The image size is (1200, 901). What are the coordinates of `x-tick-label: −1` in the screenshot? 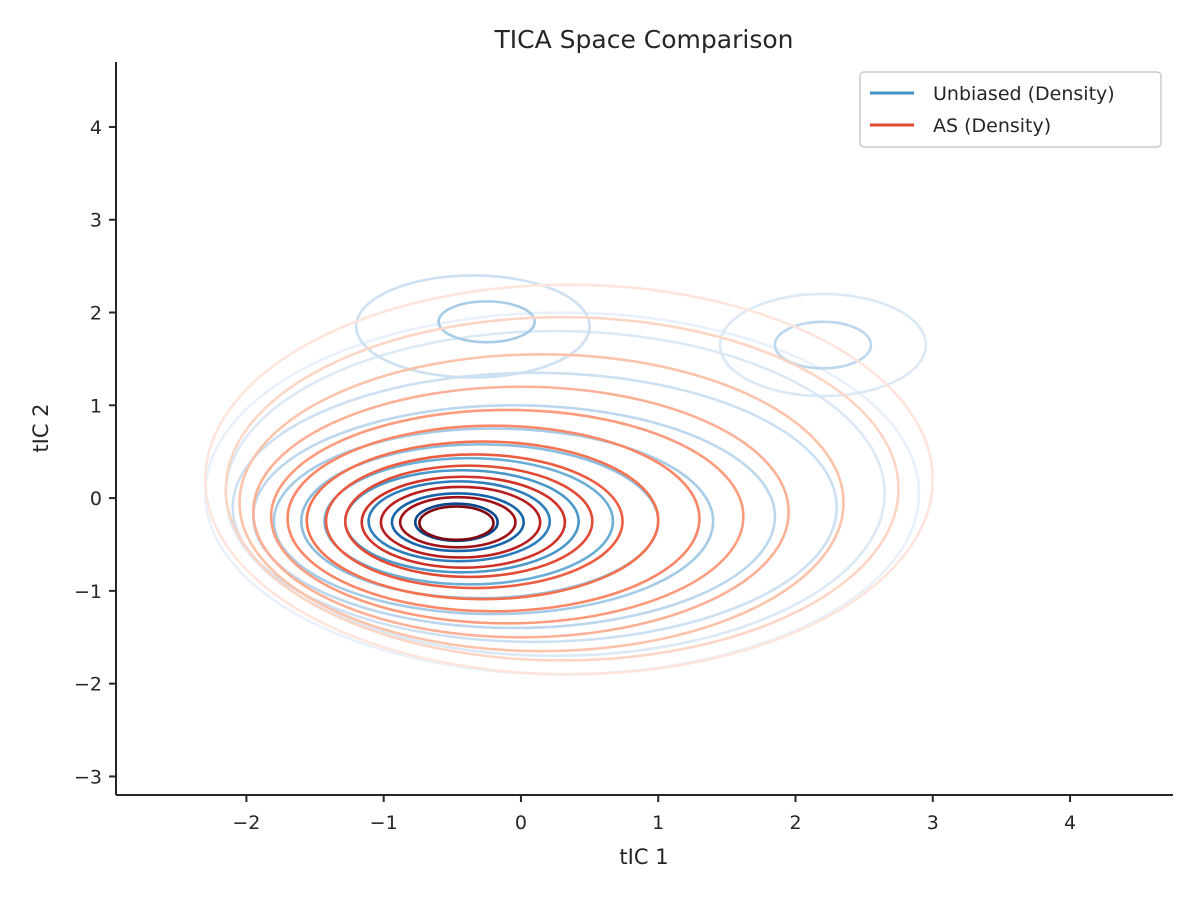 It's located at (384, 823).